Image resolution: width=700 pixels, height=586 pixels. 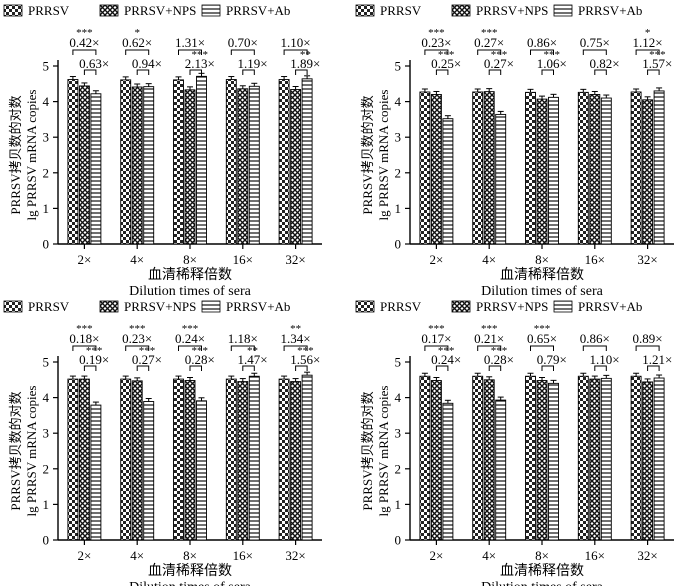 I want to click on ratio-label-top: 0.18×, so click(x=84, y=338).